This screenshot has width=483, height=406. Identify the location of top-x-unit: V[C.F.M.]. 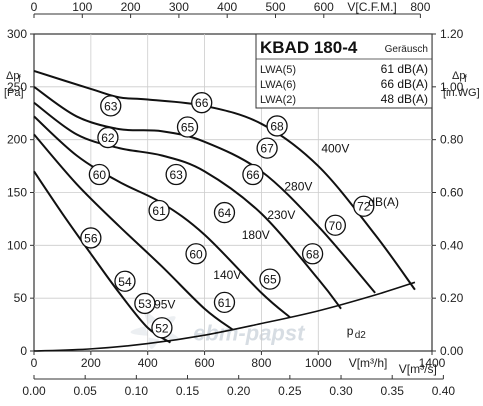
(371, 7).